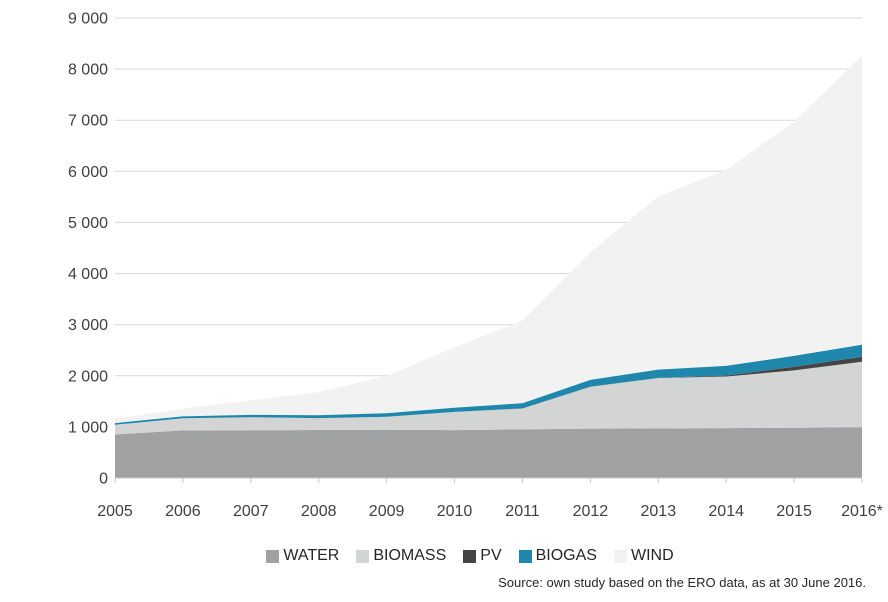 This screenshot has width=888, height=602. I want to click on x-axis-label: 2013, so click(659, 511).